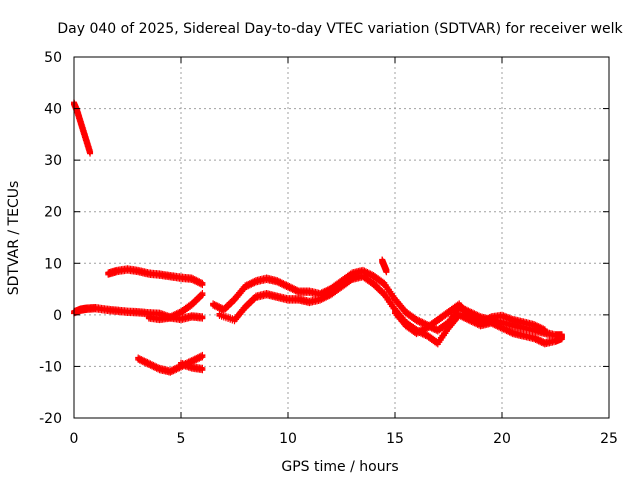 The width and height of the screenshot is (640, 480). Describe the element at coordinates (384, 266) in the screenshot. I see `series-track-spike-fourteen-half` at that location.